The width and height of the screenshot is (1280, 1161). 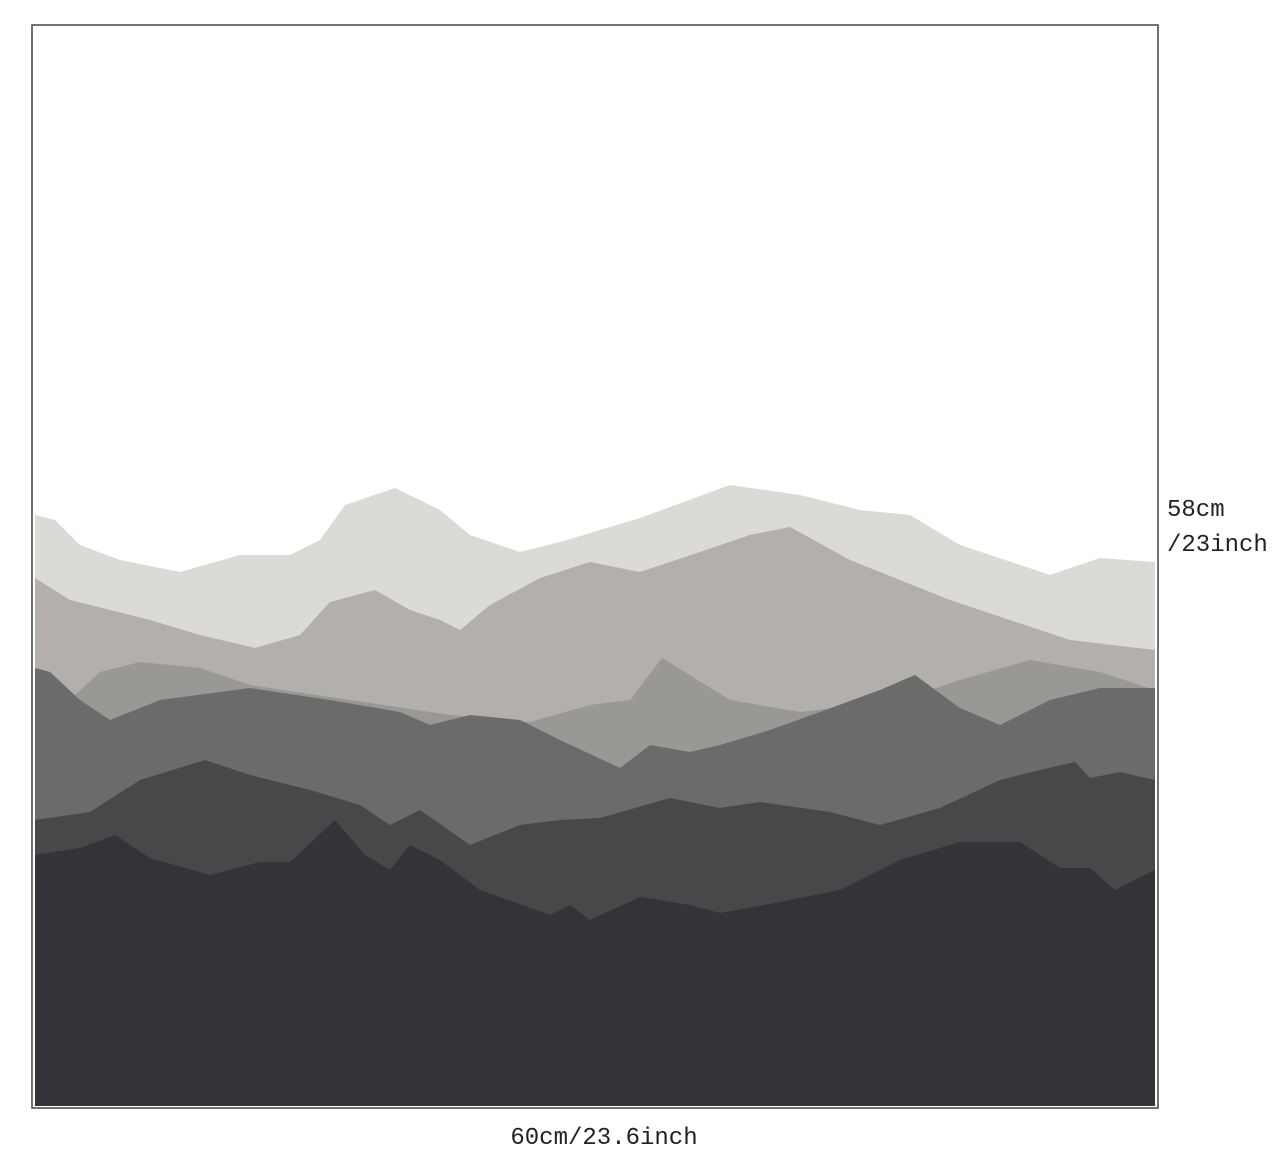 What do you see at coordinates (1217, 545) in the screenshot?
I see `height-label: /23inch` at bounding box center [1217, 545].